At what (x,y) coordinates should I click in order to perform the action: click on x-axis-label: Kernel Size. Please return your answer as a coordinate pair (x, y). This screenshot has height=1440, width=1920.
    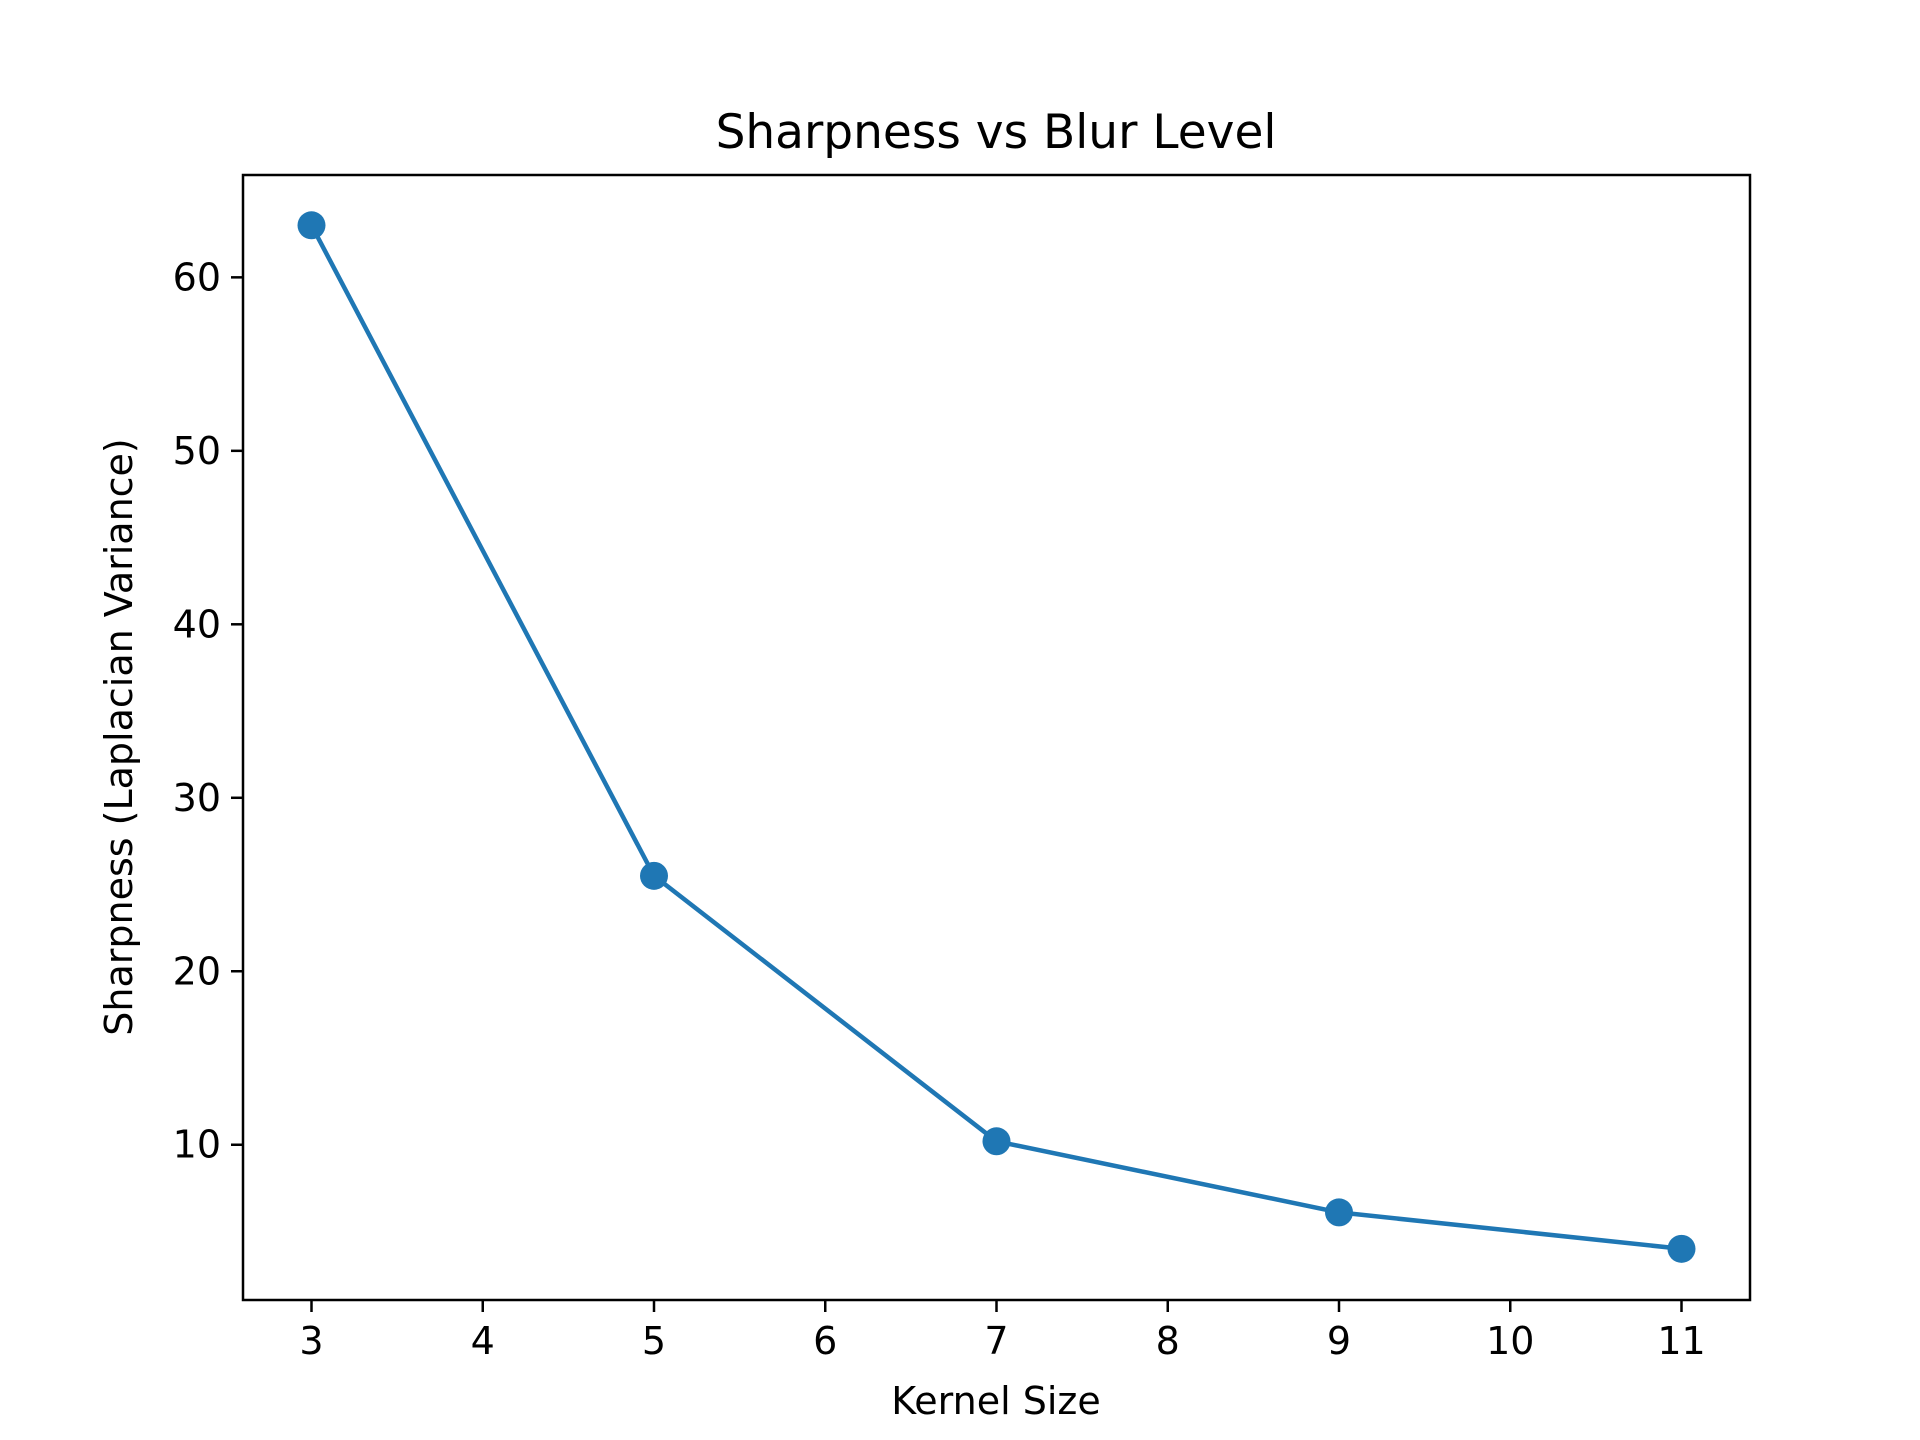
    Looking at the image, I should click on (995, 1401).